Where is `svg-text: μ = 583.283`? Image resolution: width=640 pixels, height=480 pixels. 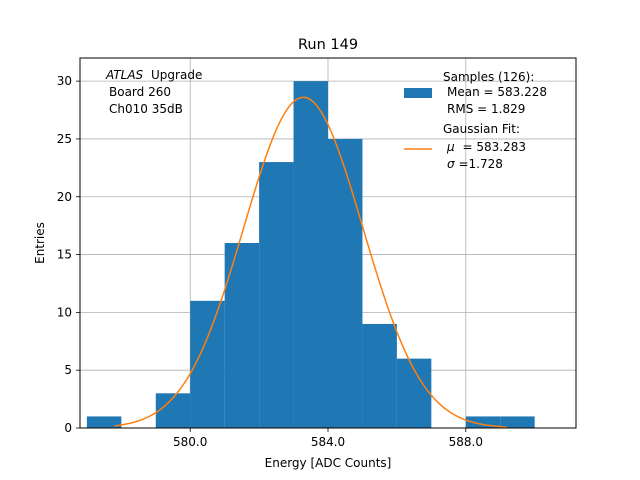 svg-text: μ = 583.283 is located at coordinates (486, 147).